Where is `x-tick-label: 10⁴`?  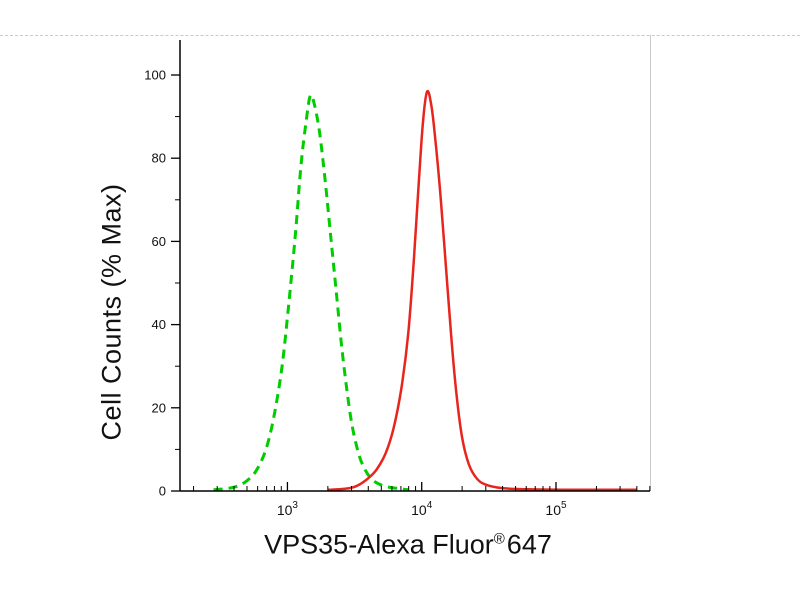
x-tick-label: 10⁴ is located at coordinates (422, 509).